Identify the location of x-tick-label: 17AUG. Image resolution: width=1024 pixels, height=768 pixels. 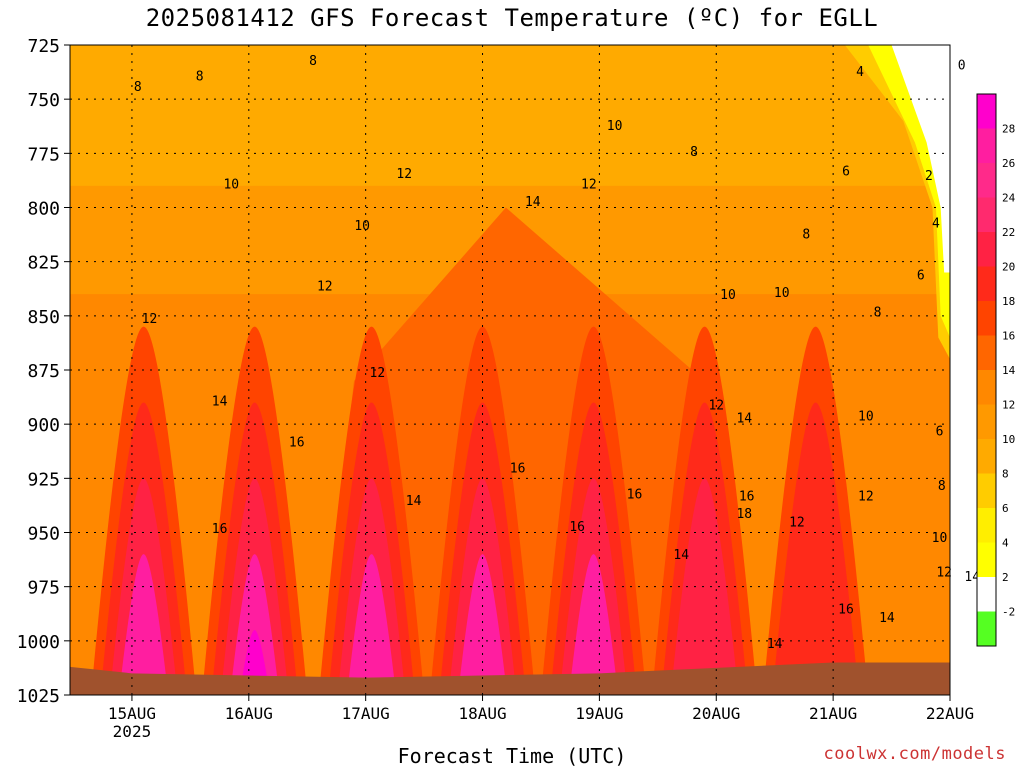
(366, 713).